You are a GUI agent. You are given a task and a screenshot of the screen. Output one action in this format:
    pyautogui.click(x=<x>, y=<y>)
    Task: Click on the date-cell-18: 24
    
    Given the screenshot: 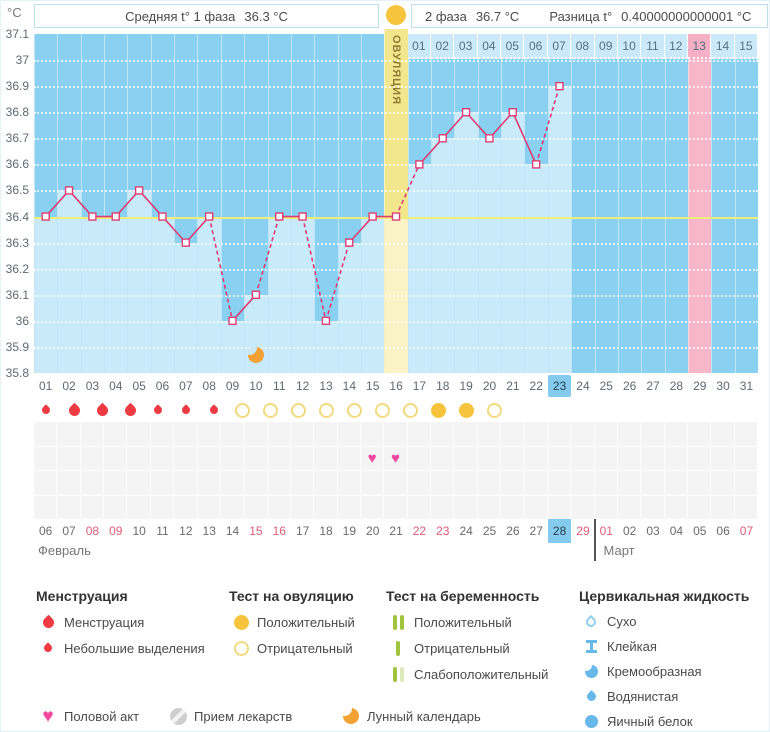 What is the action you would take?
    pyautogui.click(x=466, y=531)
    